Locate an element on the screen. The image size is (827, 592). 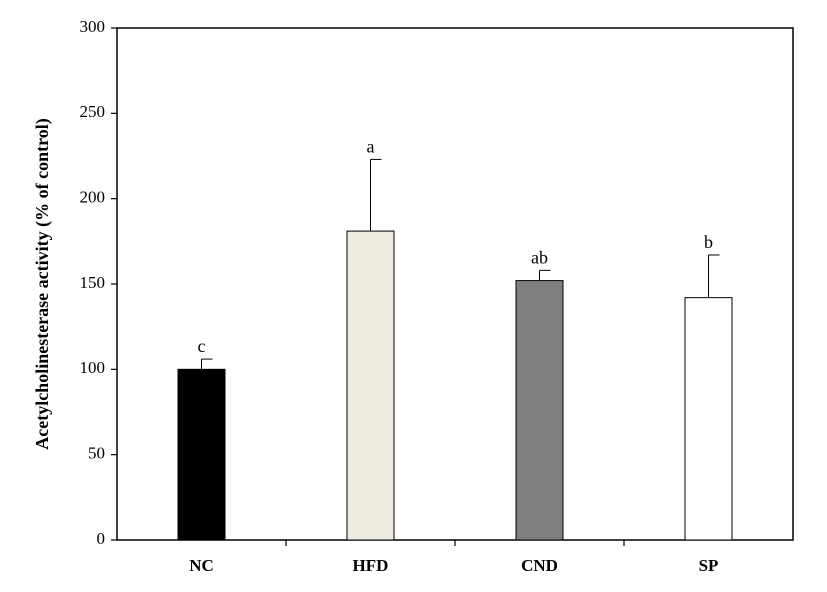
x-axis is located at coordinates (455, 543).